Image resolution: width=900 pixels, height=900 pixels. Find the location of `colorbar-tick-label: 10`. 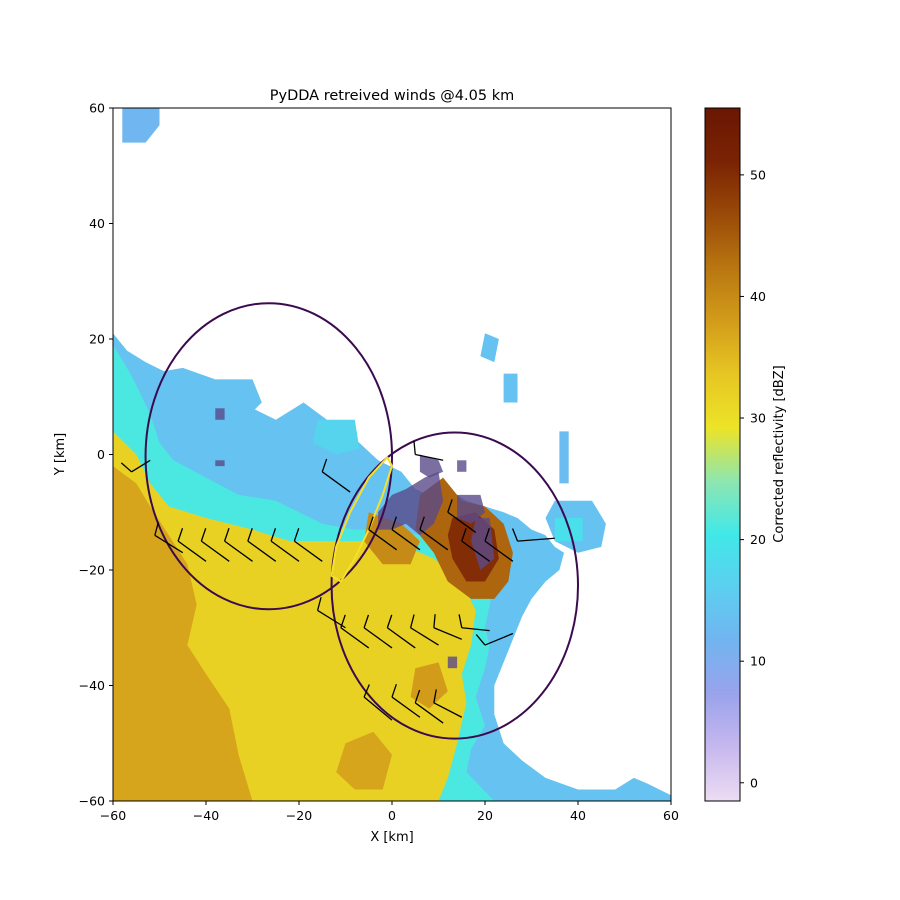

colorbar-tick-label: 10 is located at coordinates (758, 661).